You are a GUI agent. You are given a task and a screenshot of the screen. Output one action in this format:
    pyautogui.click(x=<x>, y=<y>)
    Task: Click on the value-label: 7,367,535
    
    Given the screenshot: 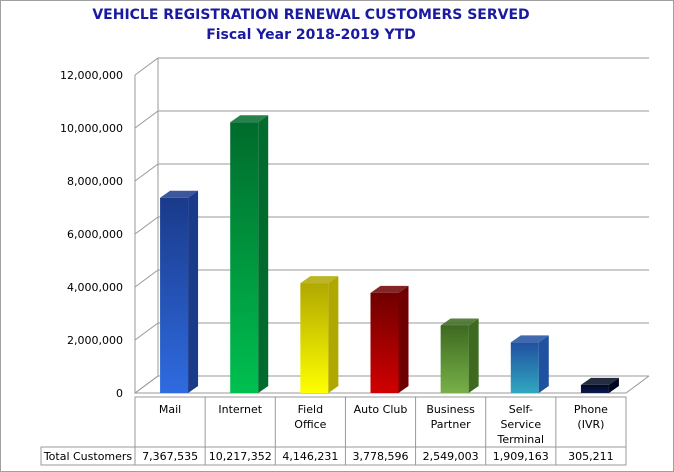 What is the action you would take?
    pyautogui.click(x=170, y=456)
    